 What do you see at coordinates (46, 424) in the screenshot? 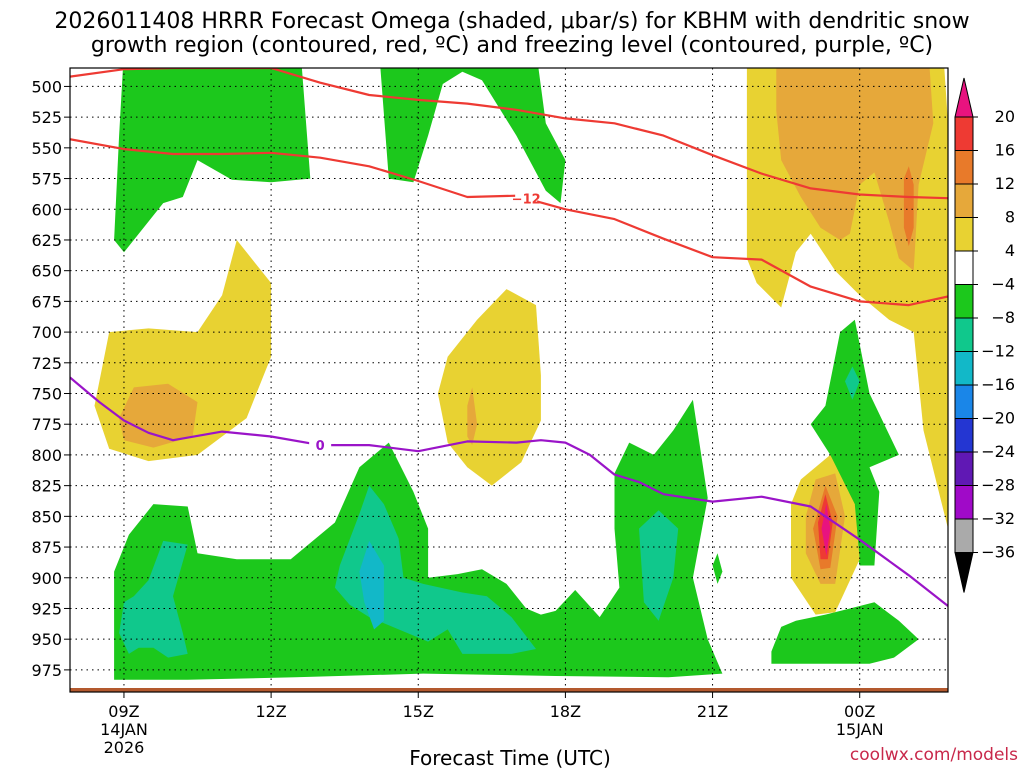
I see `y-tick-label-775: 775` at bounding box center [46, 424].